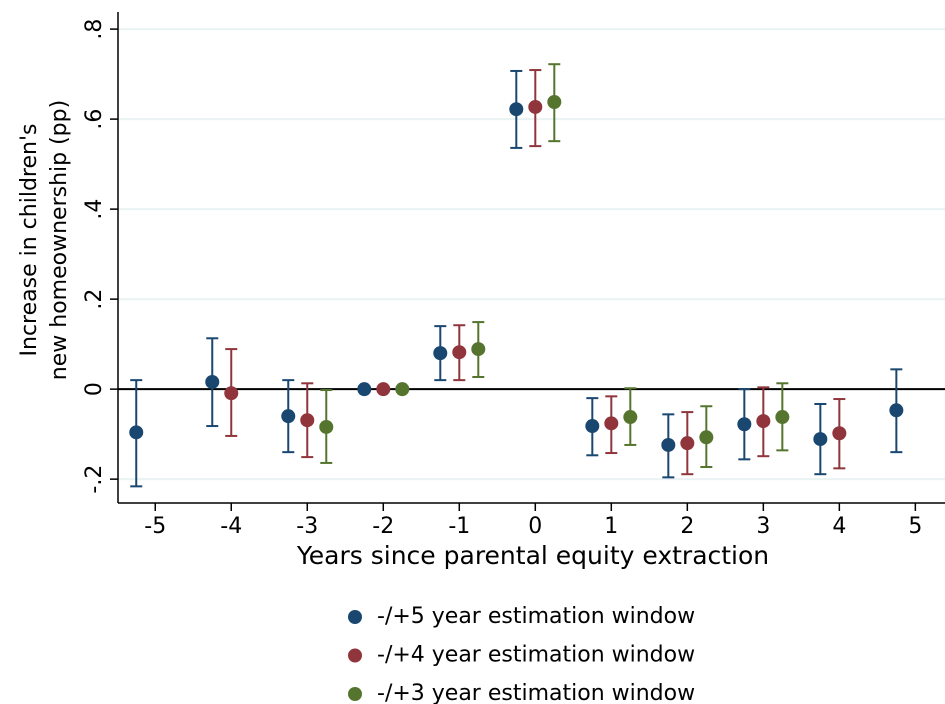  What do you see at coordinates (307, 526) in the screenshot?
I see `x-tick-label: -3` at bounding box center [307, 526].